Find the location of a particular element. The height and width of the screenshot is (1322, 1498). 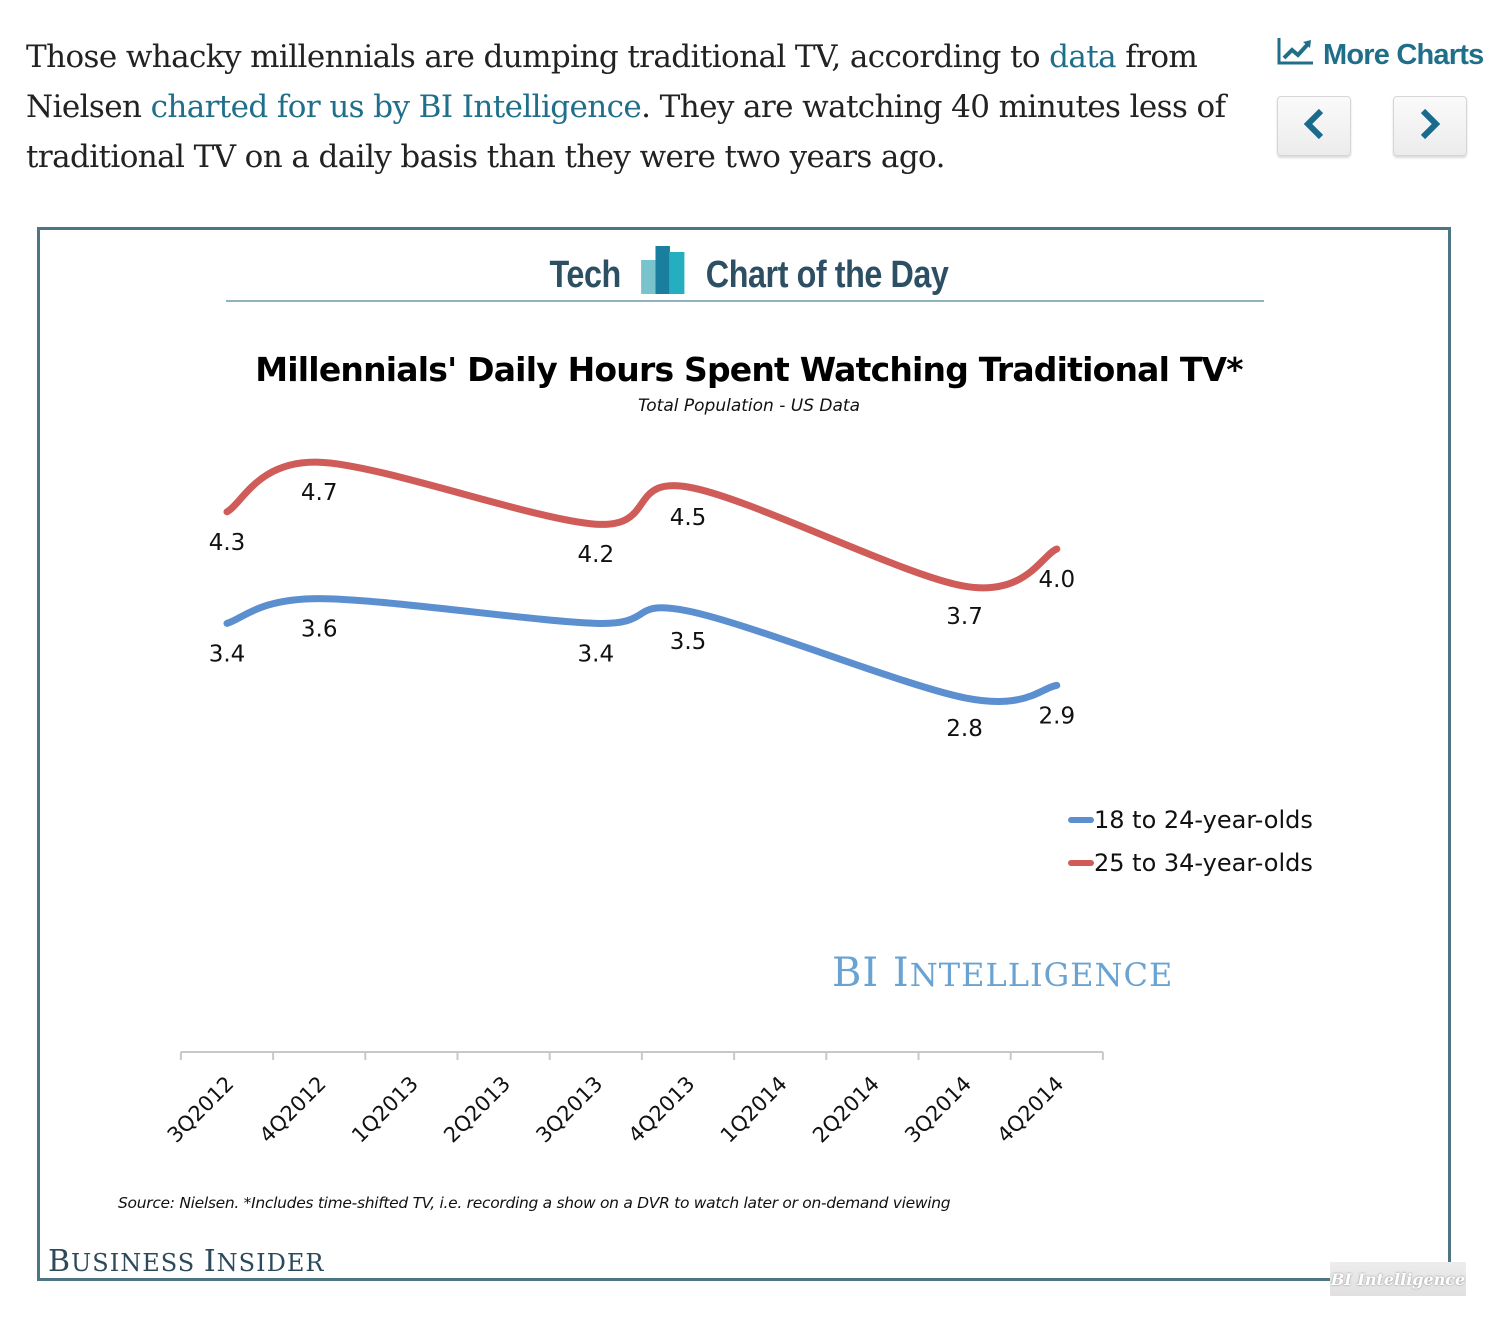

next-chart-button is located at coordinates (1430, 126).